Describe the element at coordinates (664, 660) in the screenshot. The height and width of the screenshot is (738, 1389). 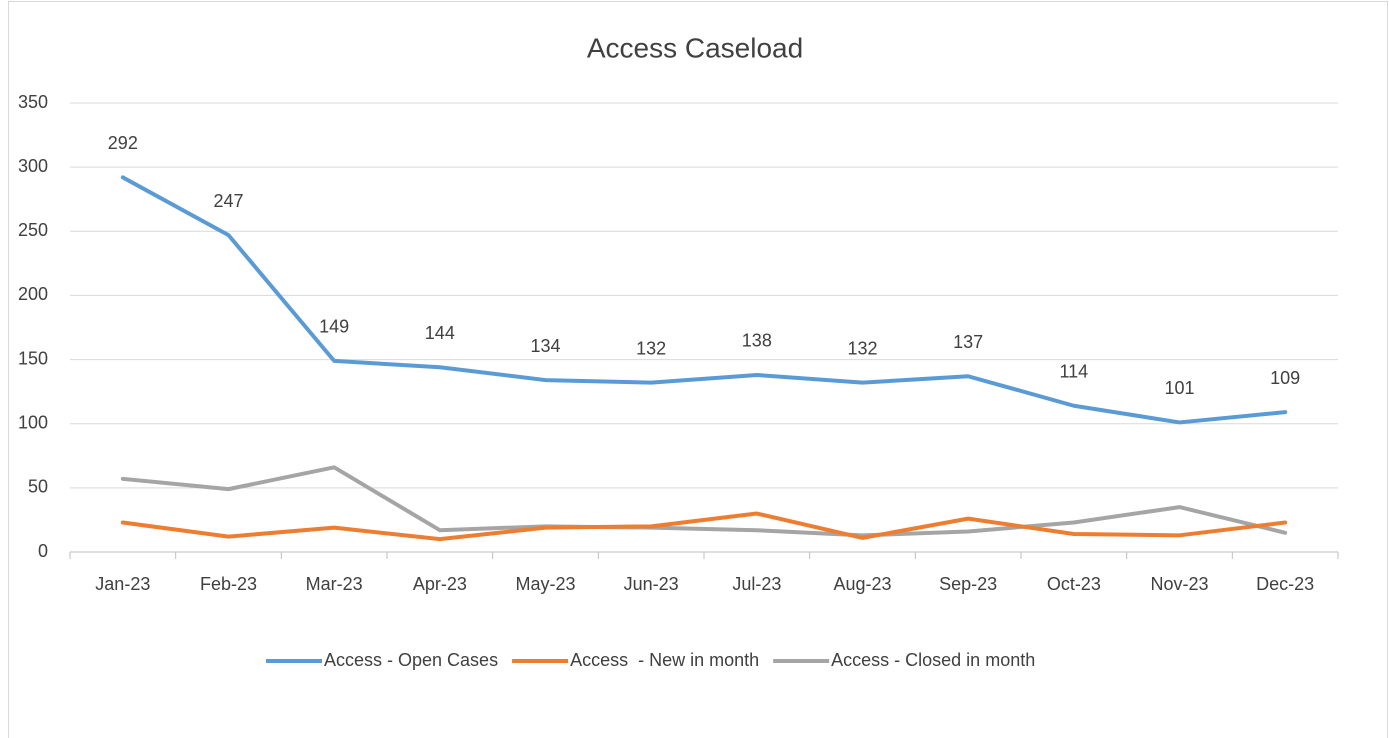
I see `legend-label: Access - New in month` at that location.